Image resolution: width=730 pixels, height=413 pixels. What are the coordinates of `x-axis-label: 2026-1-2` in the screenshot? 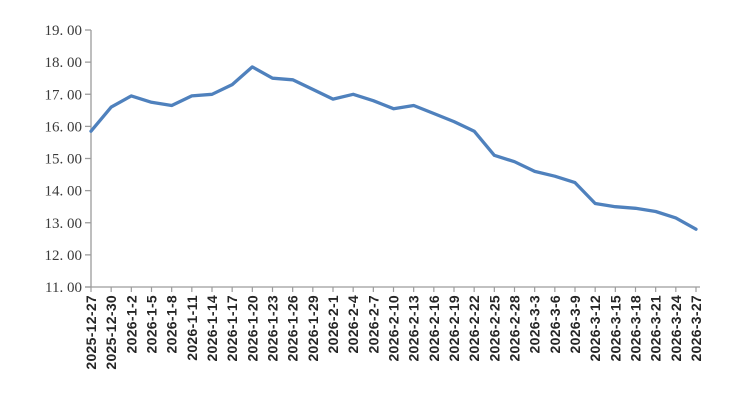 It's located at (131, 324).